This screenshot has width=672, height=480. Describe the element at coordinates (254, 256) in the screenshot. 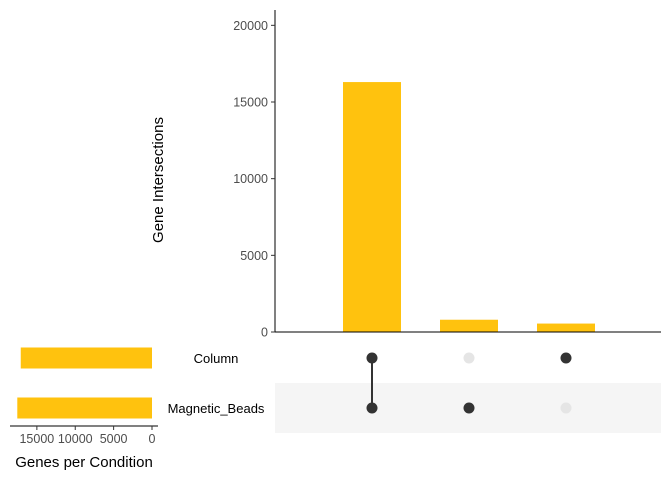

I see `y-tick-label: 5000` at that location.